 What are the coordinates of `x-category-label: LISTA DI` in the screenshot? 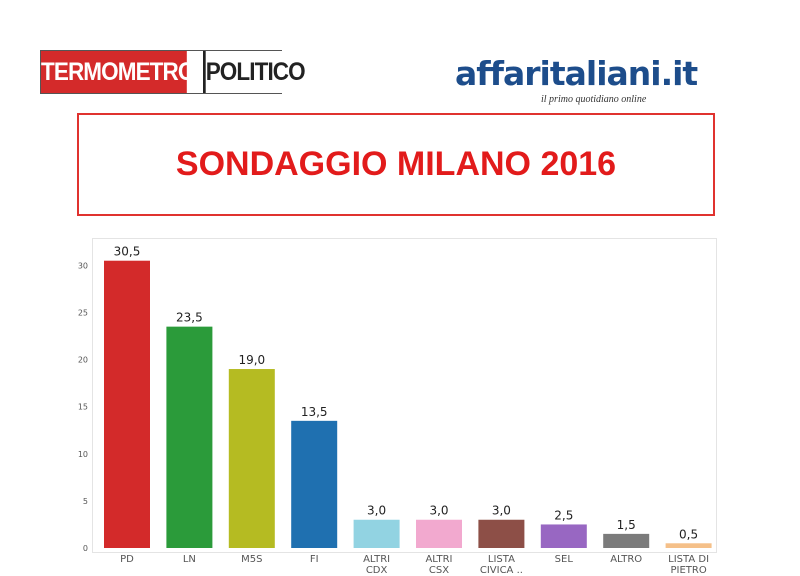 It's located at (688, 559).